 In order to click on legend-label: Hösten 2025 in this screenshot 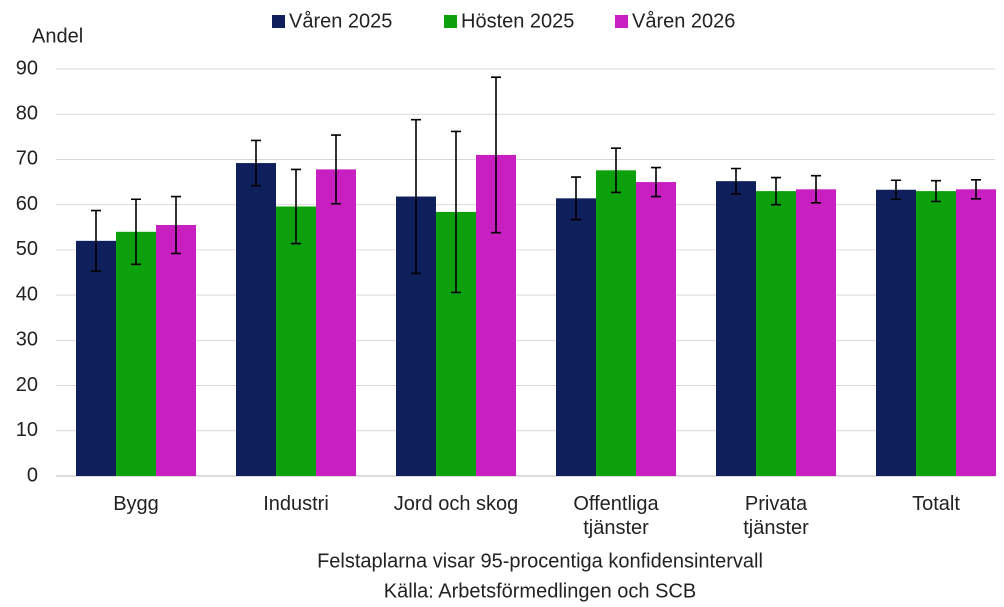, I will do `click(517, 21)`.